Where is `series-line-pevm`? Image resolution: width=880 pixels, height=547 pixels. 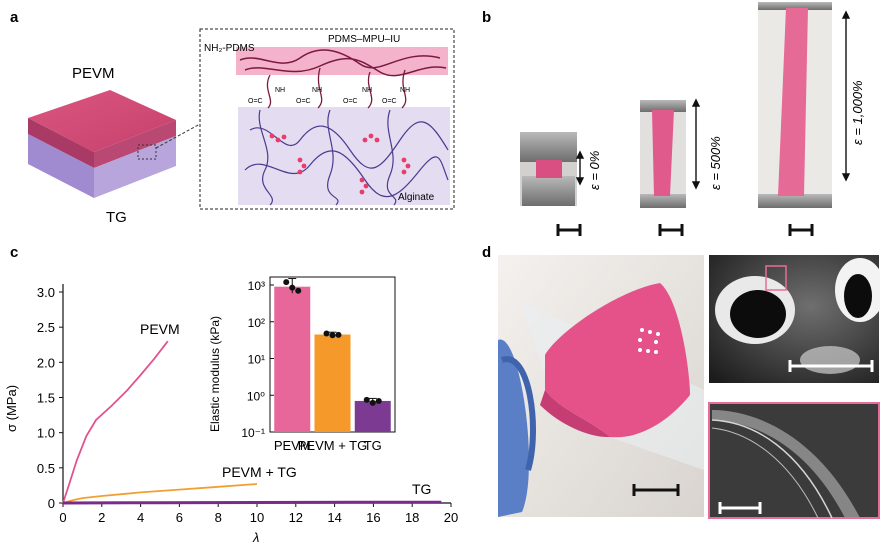 series-line-pevm is located at coordinates (115, 422).